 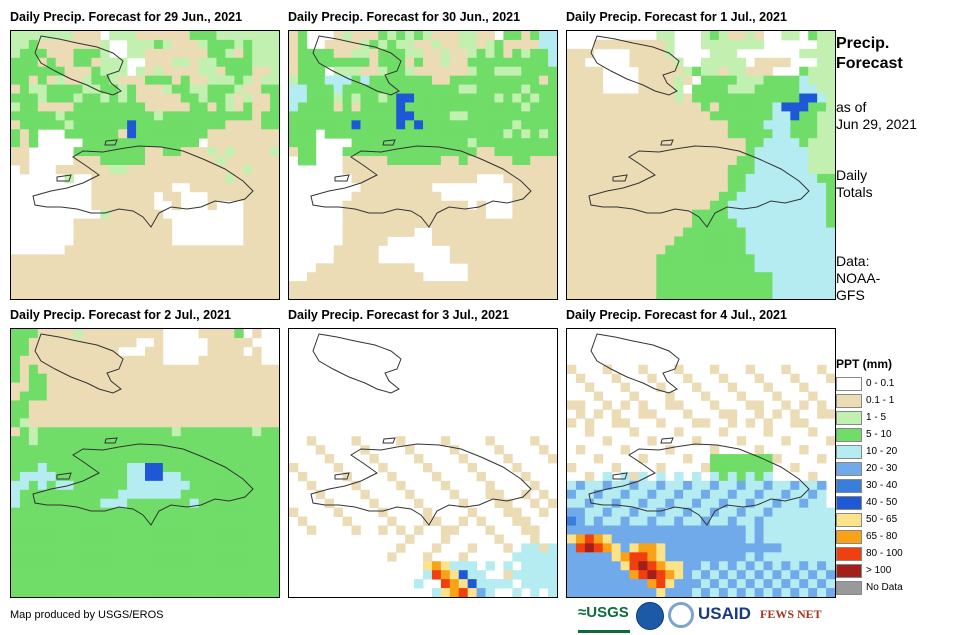 What do you see at coordinates (882, 502) in the screenshot?
I see `legend-label: 40 - 50` at bounding box center [882, 502].